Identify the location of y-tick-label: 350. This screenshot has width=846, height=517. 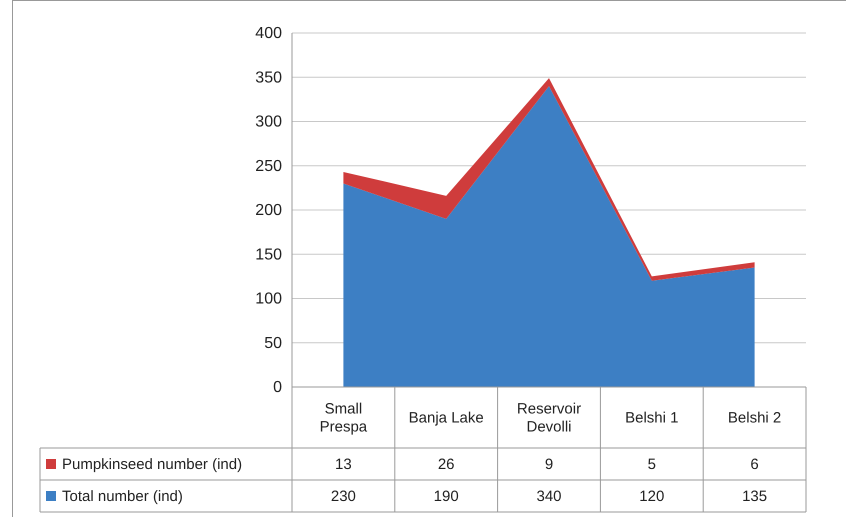
(268, 77).